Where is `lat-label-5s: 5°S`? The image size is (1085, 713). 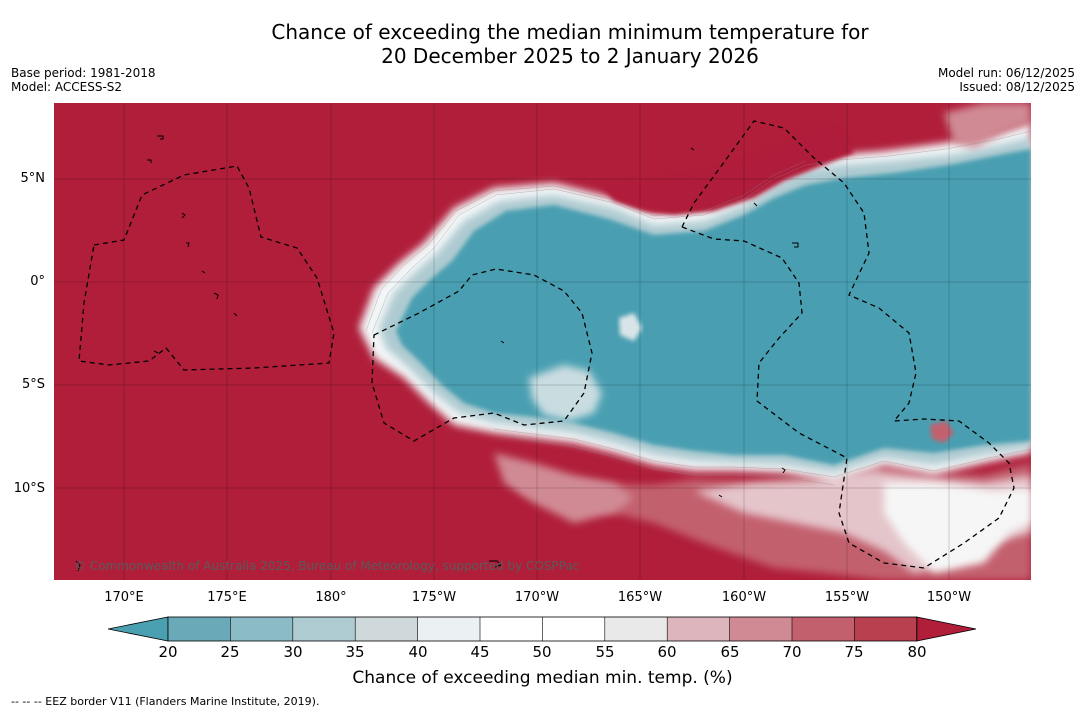
lat-label-5s: 5°S is located at coordinates (33, 384).